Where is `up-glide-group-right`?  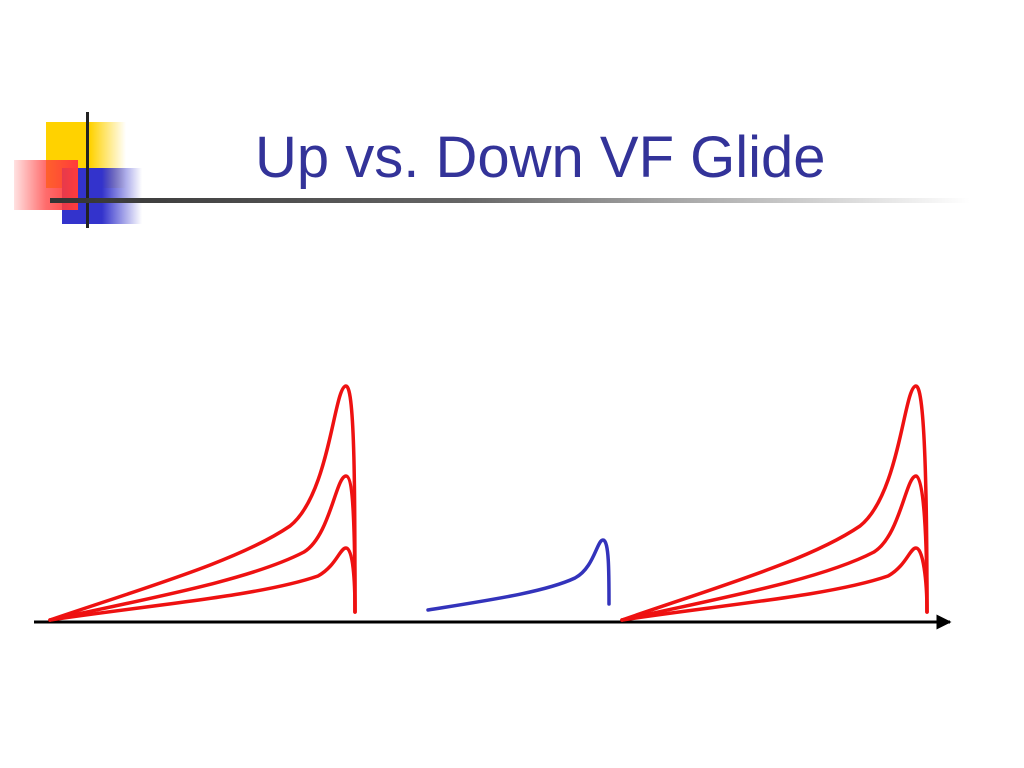 up-glide-group-right is located at coordinates (774, 503).